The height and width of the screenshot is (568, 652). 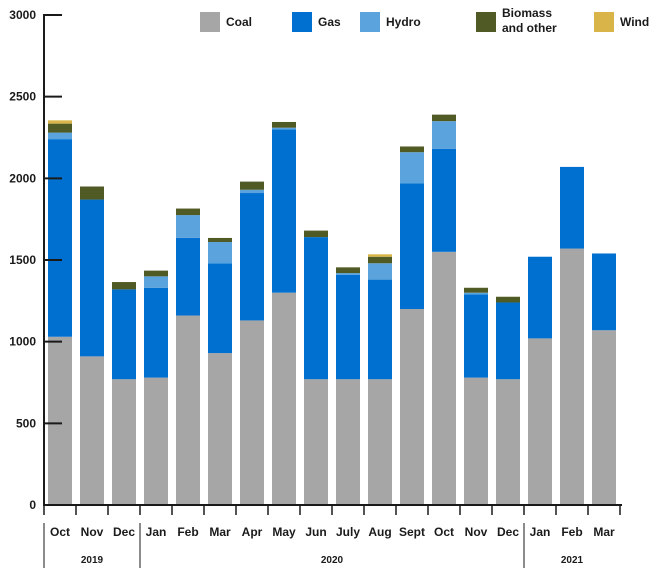 What do you see at coordinates (348, 532) in the screenshot?
I see `x-tick-label-9: July` at bounding box center [348, 532].